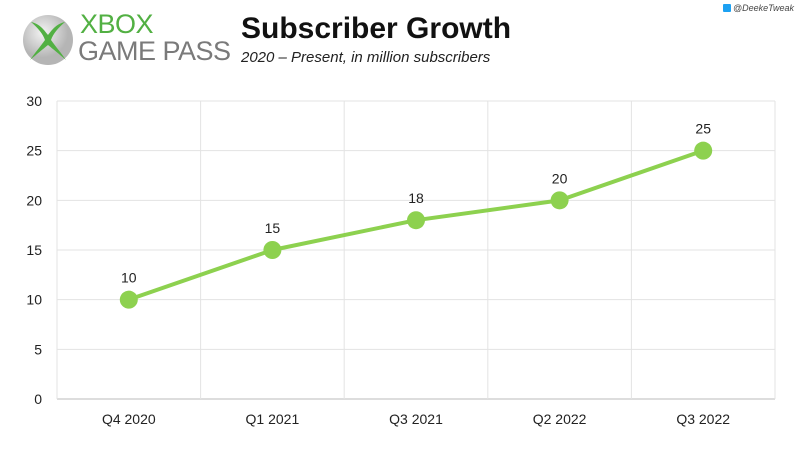  What do you see at coordinates (34, 151) in the screenshot?
I see `y-tick-label: 25` at bounding box center [34, 151].